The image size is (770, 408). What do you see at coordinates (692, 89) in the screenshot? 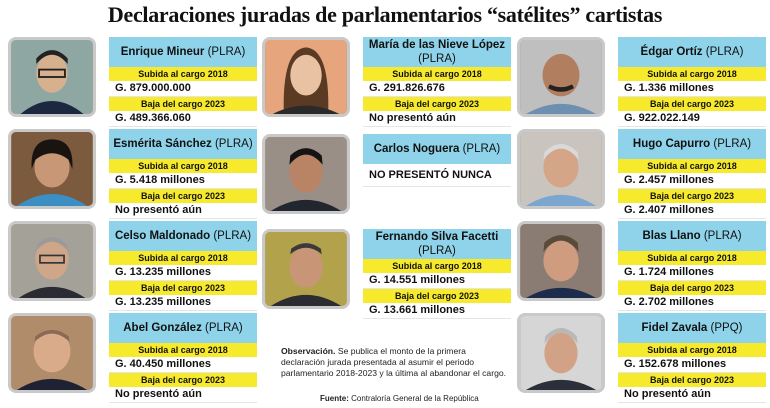
I see `value-2018: G. 1.336 millones` at bounding box center [692, 89].